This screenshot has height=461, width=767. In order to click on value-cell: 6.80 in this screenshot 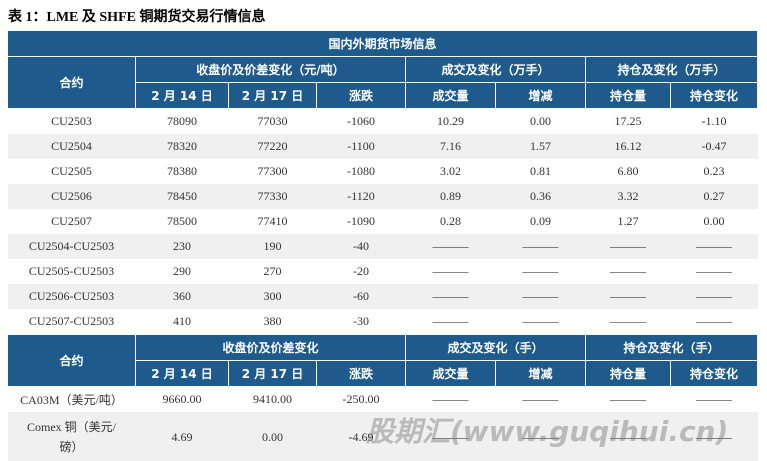, I will do `click(628, 171)`.